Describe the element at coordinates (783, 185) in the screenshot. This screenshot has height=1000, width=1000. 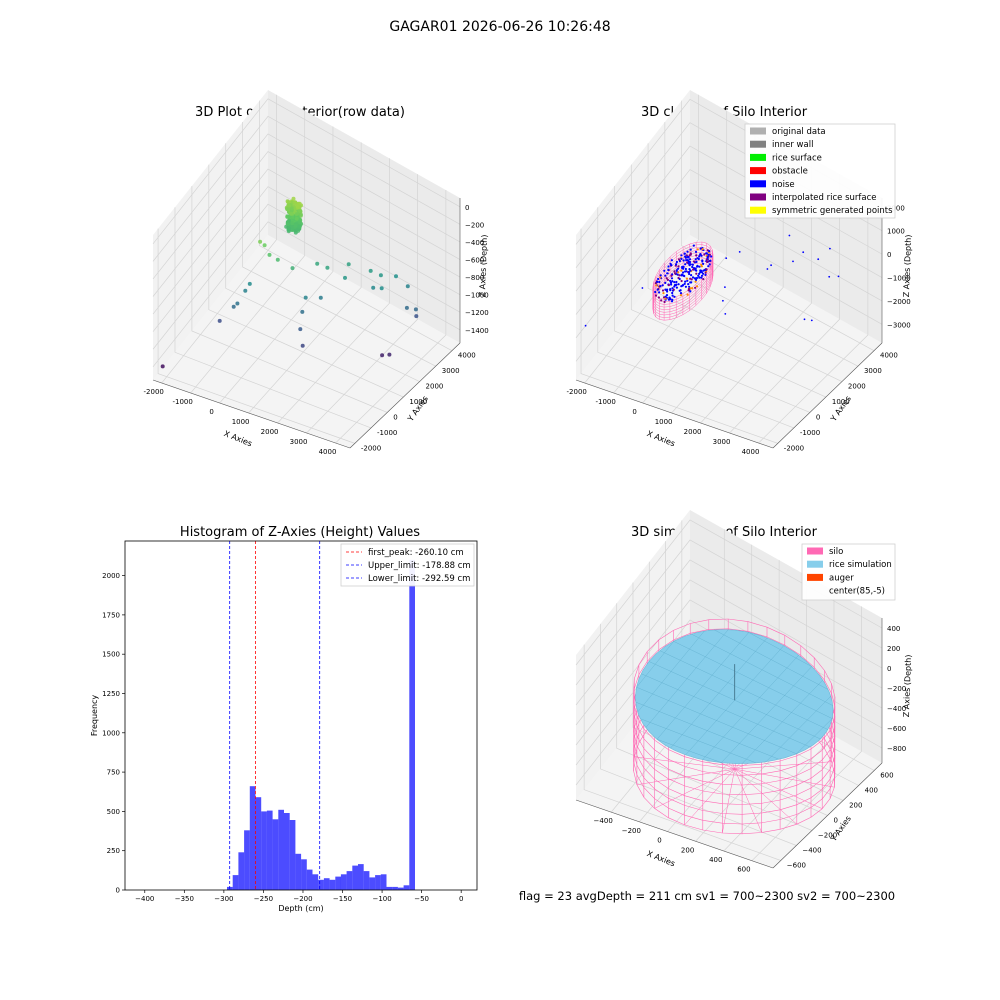
I see `legend-label: noise` at that location.